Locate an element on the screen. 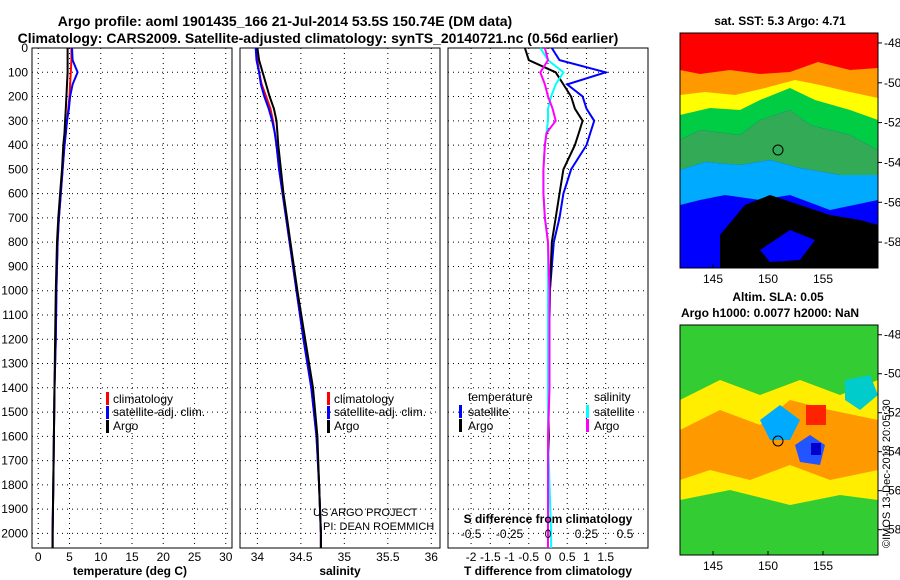 The height and width of the screenshot is (580, 900). pi-watermark: PI: DEAN ROEMMICH is located at coordinates (378, 527).